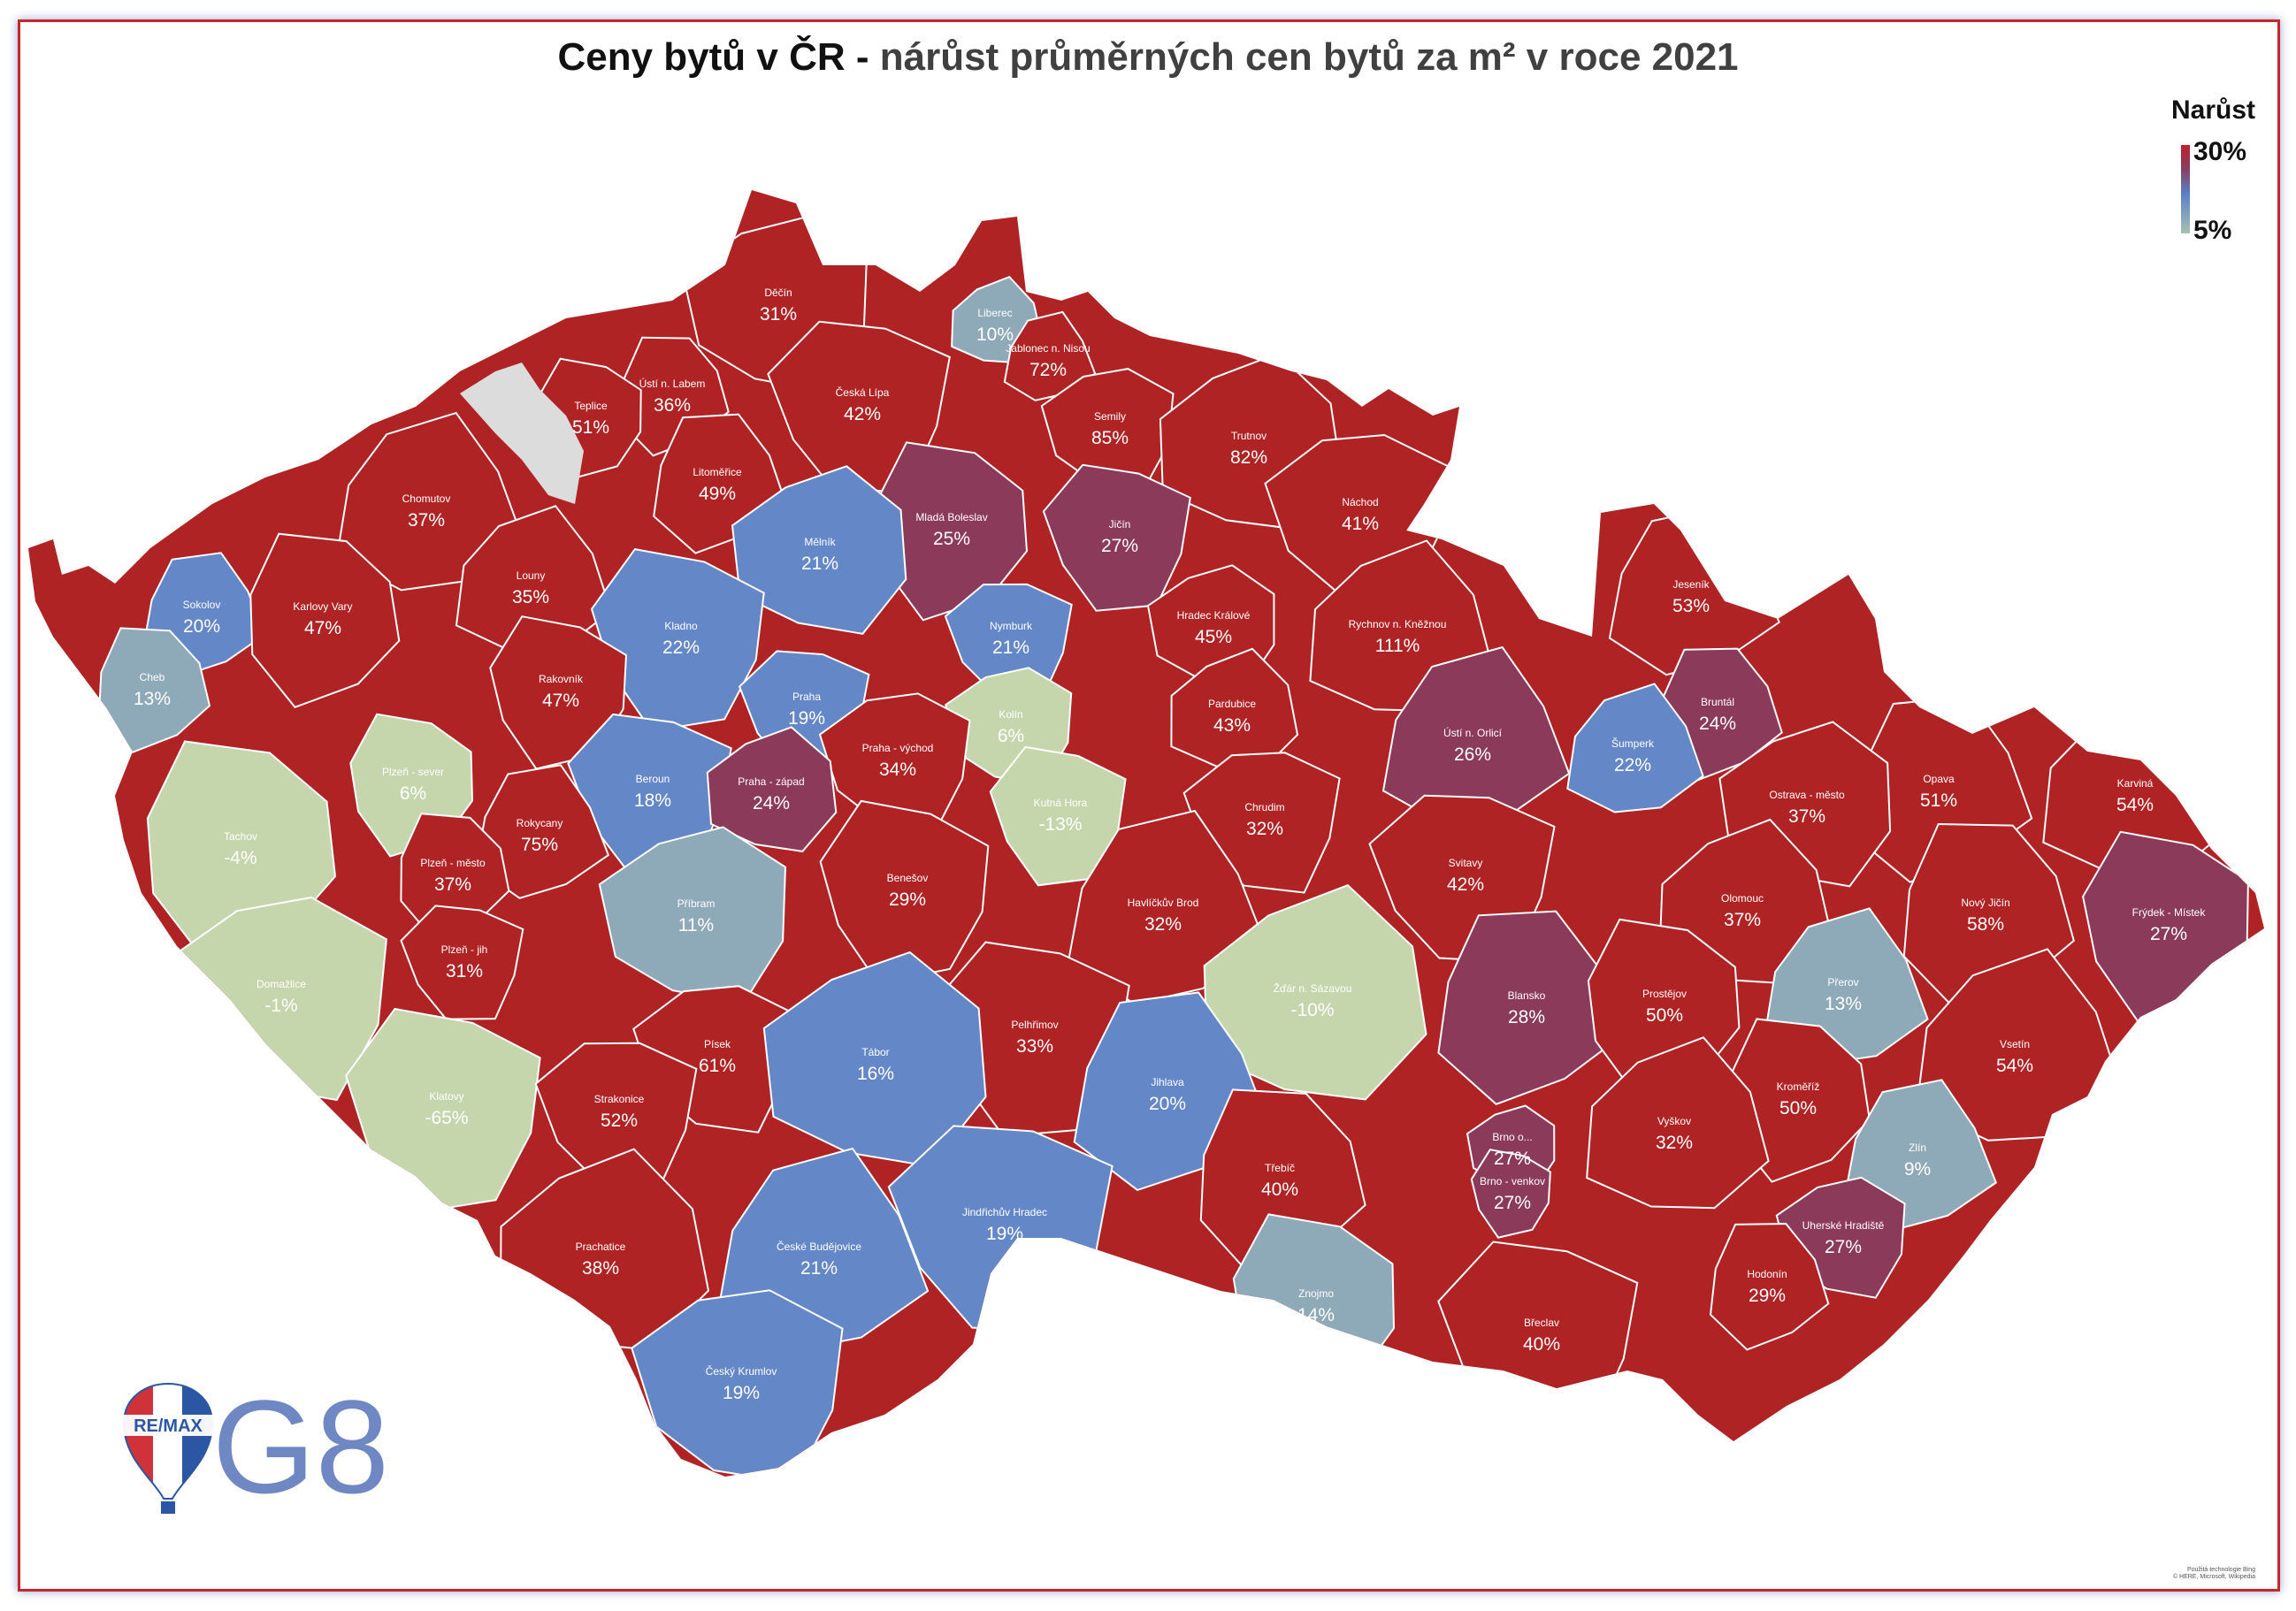  What do you see at coordinates (951, 530) in the screenshot?
I see `district-label: Mladá Boleslav 25%` at bounding box center [951, 530].